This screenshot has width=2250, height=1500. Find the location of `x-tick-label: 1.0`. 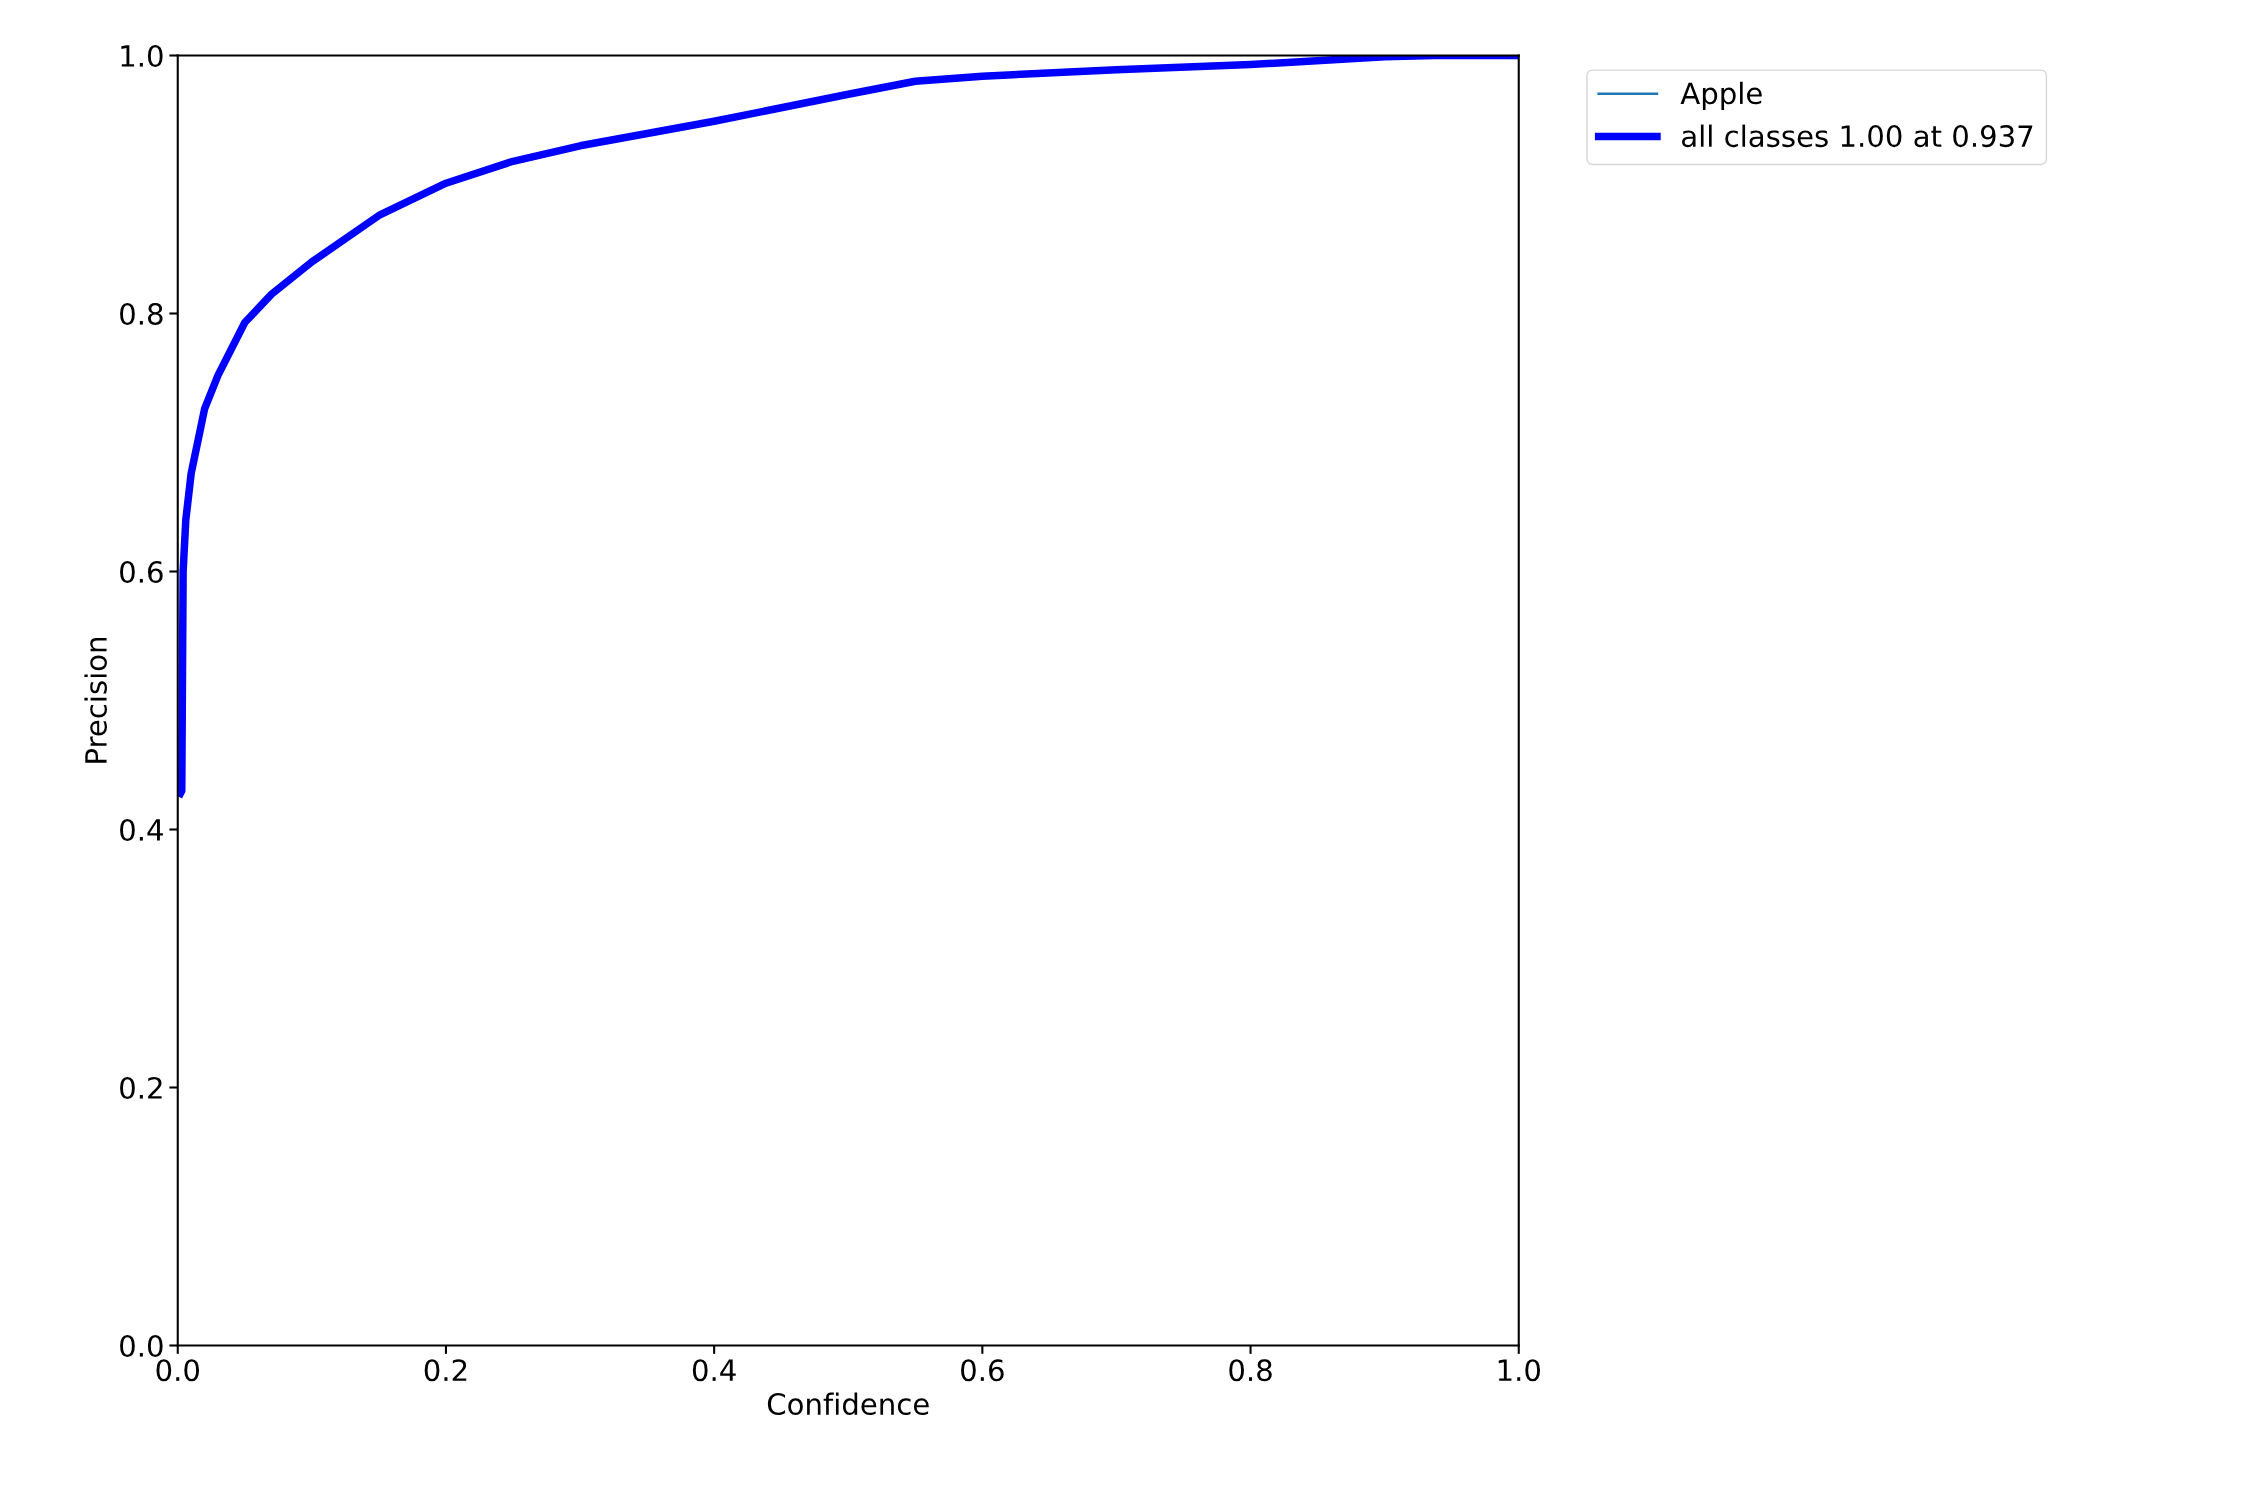

x-tick-label: 1.0 is located at coordinates (1519, 1370).